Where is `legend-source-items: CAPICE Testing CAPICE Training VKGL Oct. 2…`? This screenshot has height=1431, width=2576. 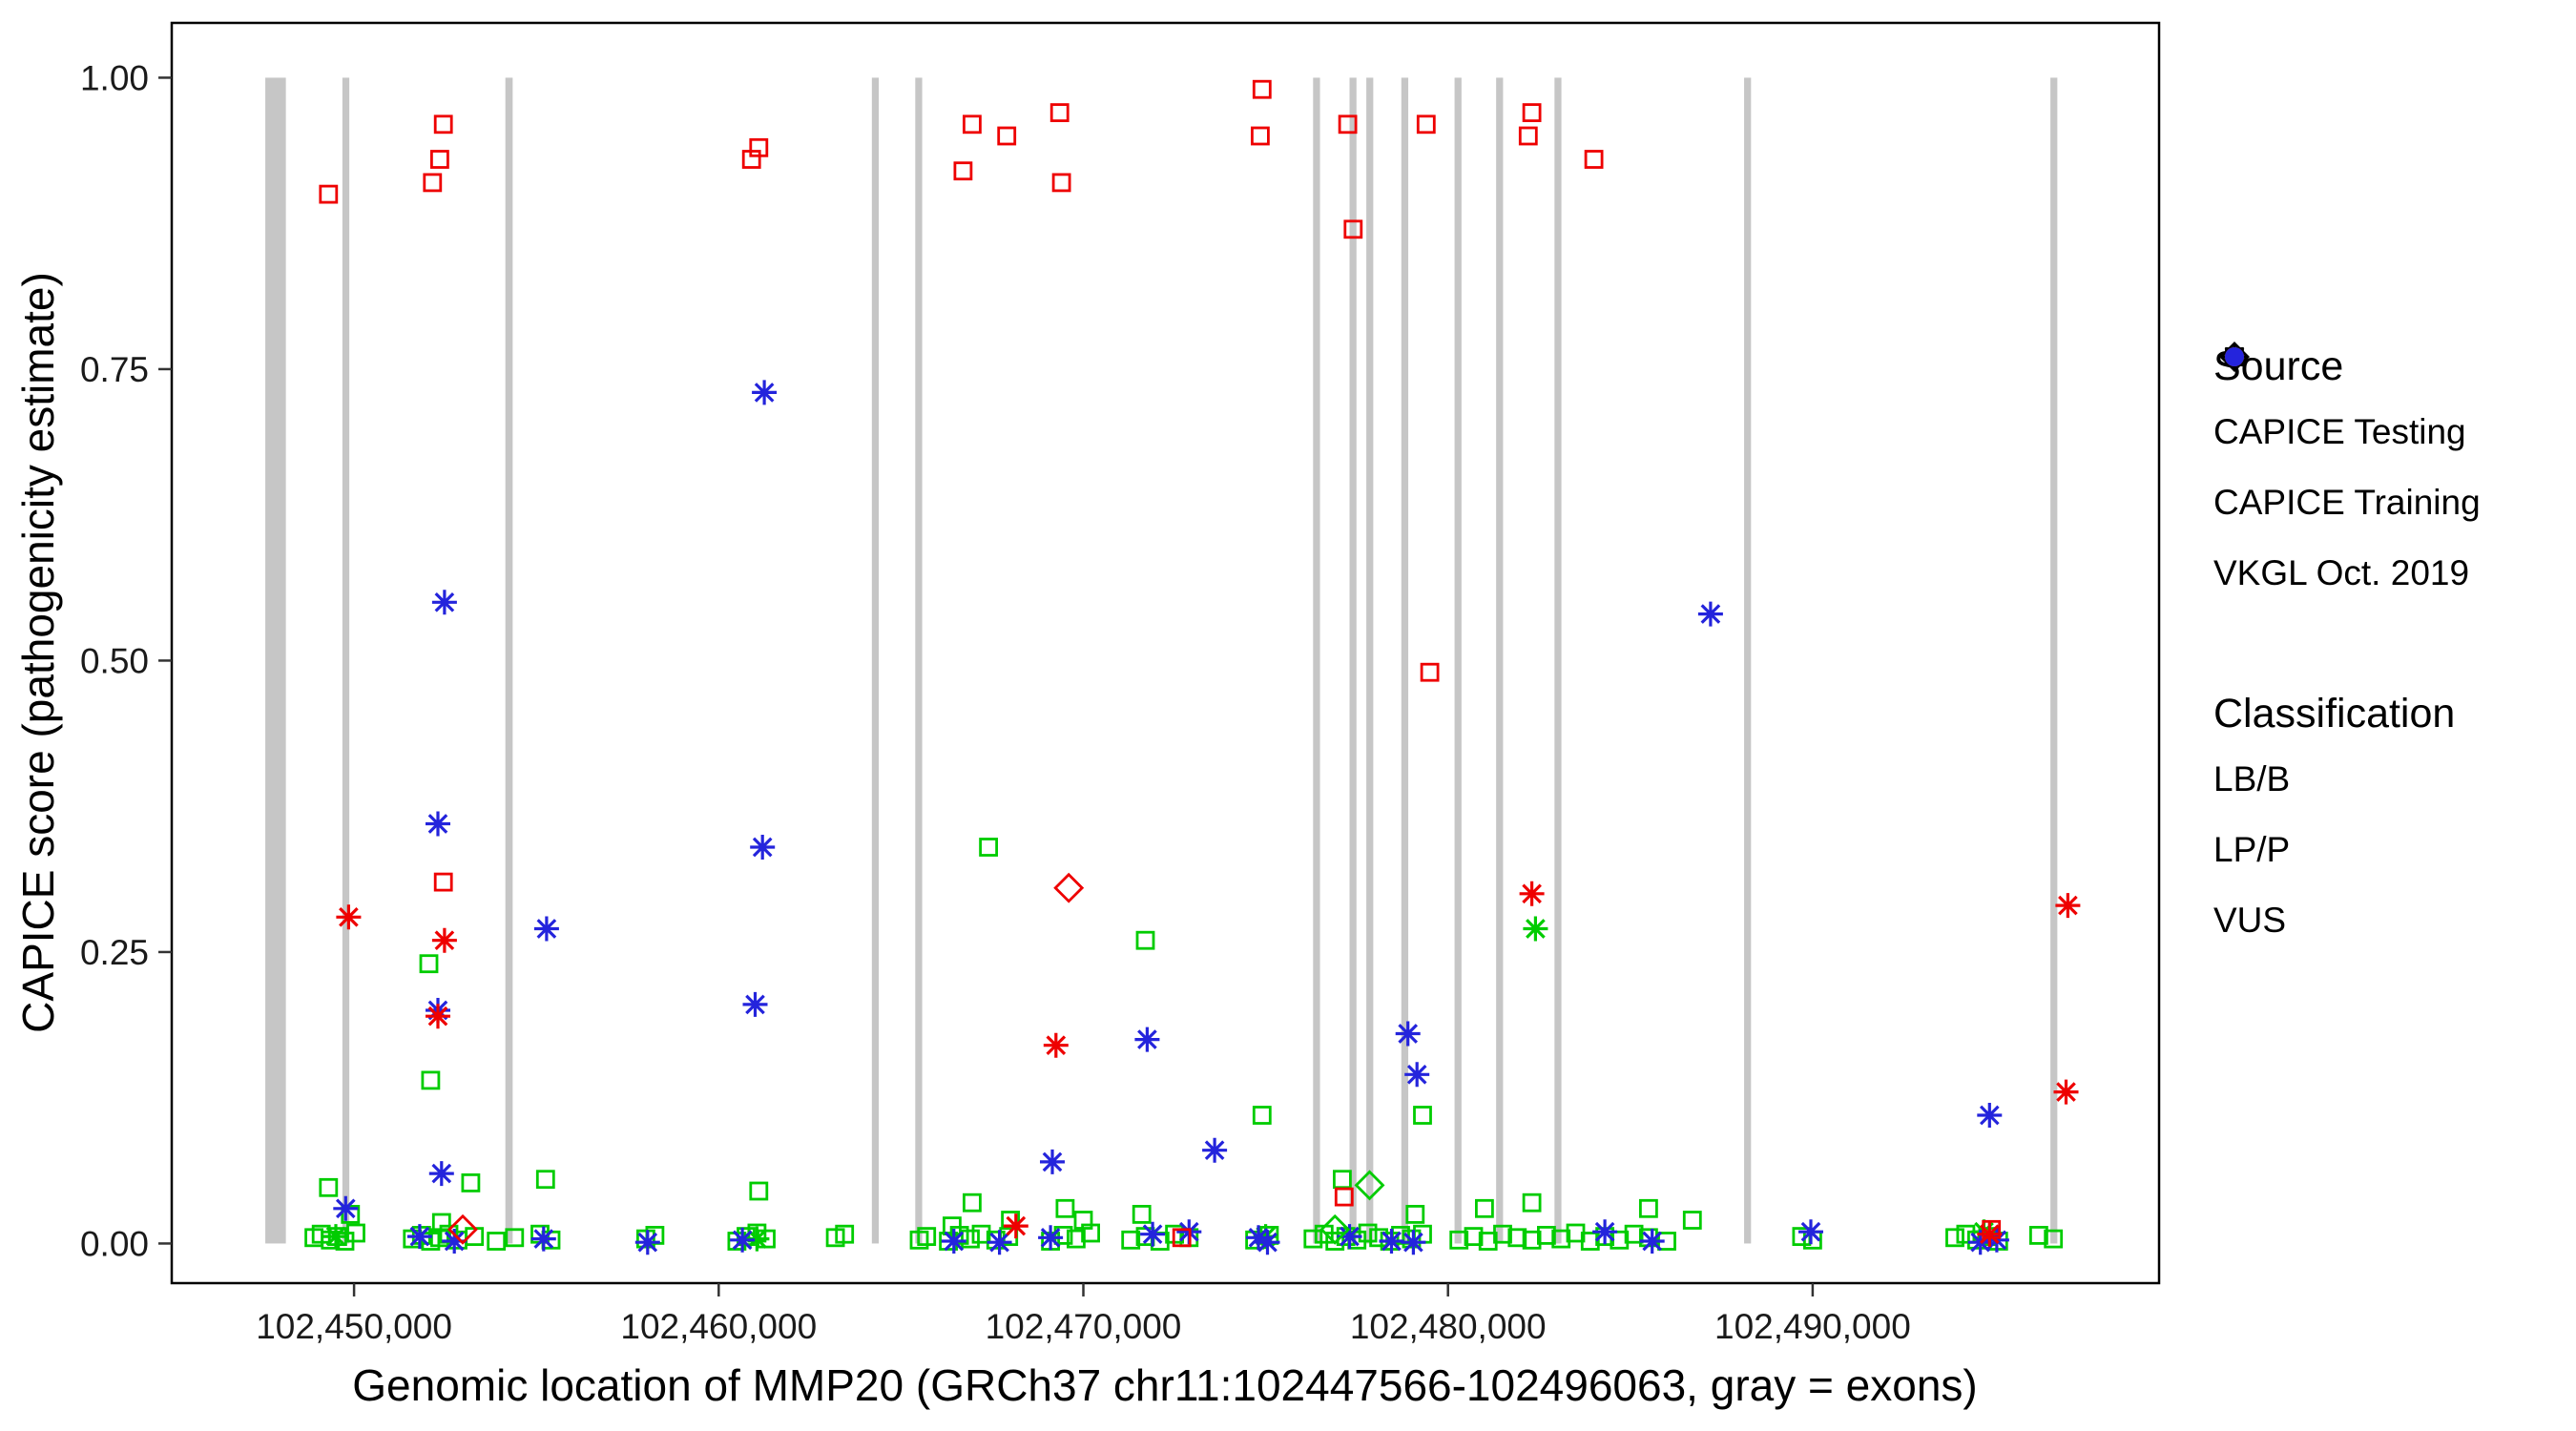
legend-source-items: CAPICE Testing CAPICE Training VKGL Oct. 2… is located at coordinates (2389, 475).